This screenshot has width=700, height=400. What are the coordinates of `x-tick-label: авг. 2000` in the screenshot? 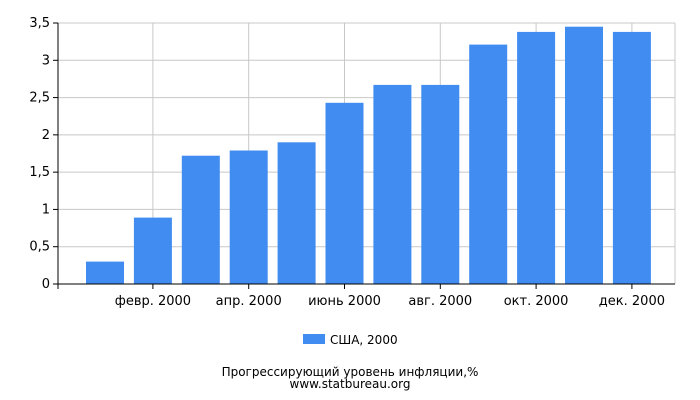 It's located at (440, 301).